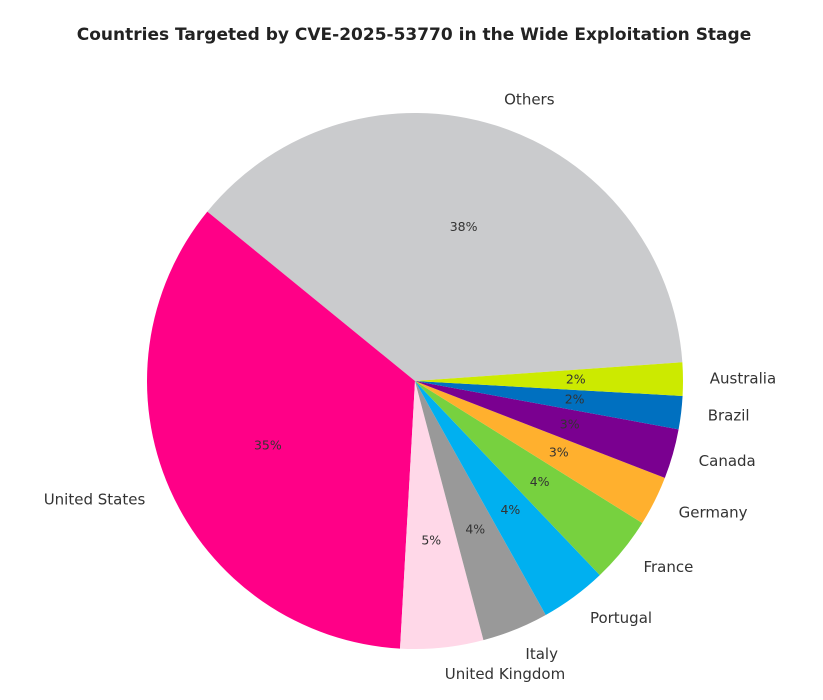 This screenshot has height=700, width=823. Describe the element at coordinates (549, 379) in the screenshot. I see `slice-australia` at that location.